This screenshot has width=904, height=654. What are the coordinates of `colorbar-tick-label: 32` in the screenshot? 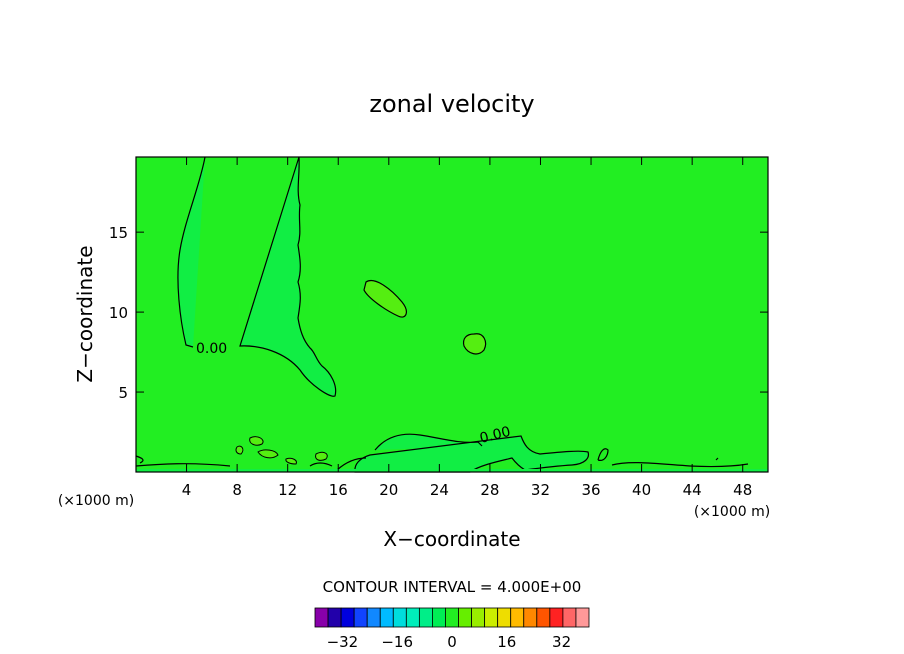 It's located at (561, 642).